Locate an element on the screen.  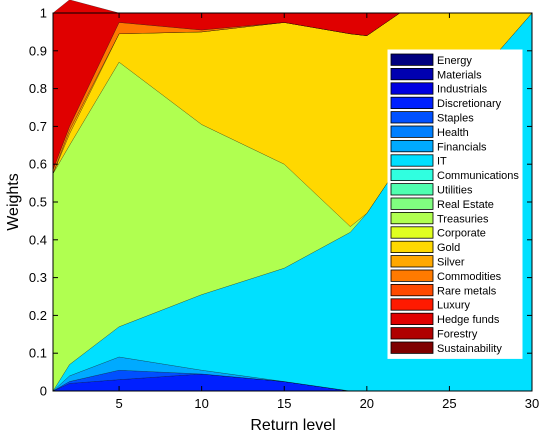
y-tick-label: 0.3 is located at coordinates (38, 277).